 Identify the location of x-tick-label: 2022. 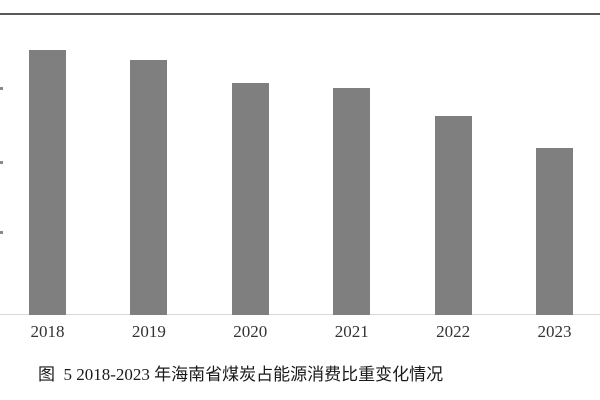
(453, 331).